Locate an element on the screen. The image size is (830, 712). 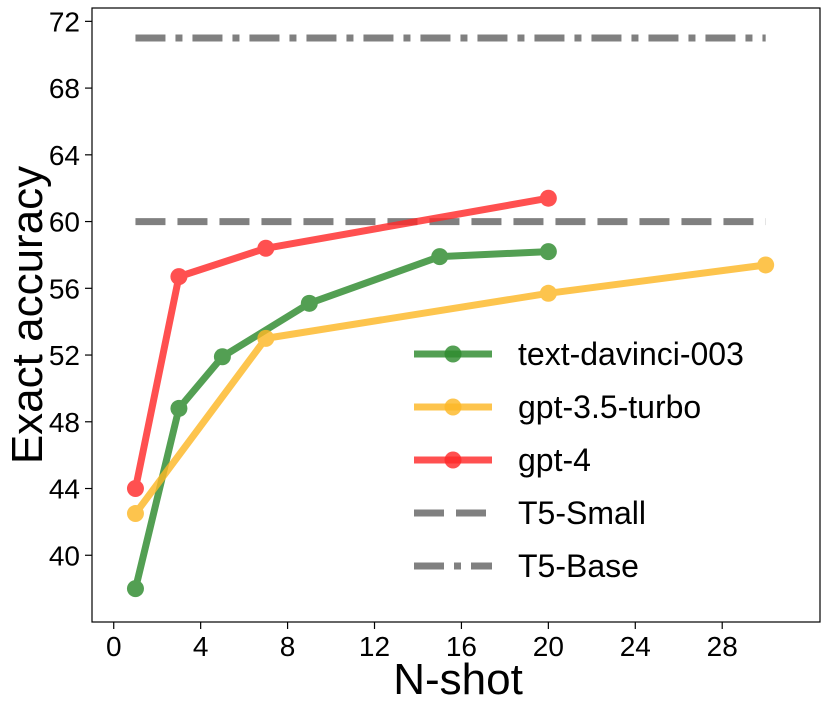
x-tick-label: 16 is located at coordinates (461, 646).